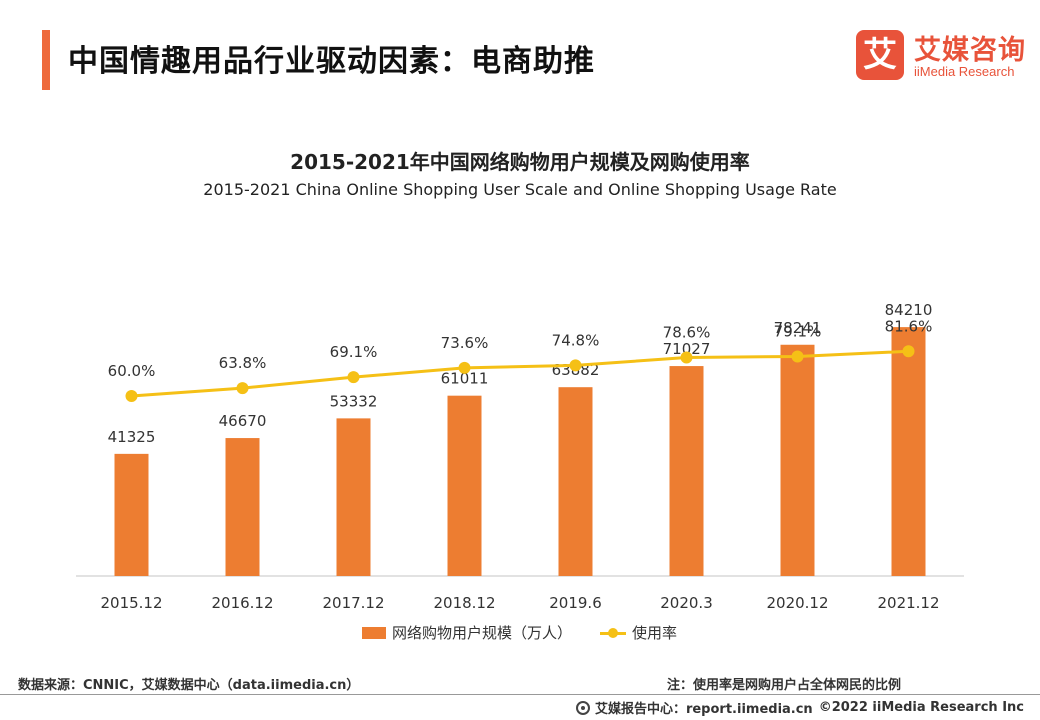  I want to click on report-center-link: 艾媒报告中心：report.iimedia.cn, so click(703, 709).